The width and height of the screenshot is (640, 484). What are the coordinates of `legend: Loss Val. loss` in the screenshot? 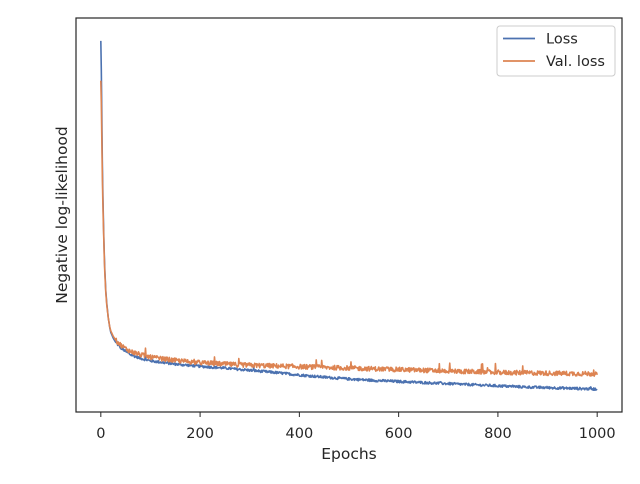 It's located at (556, 51).